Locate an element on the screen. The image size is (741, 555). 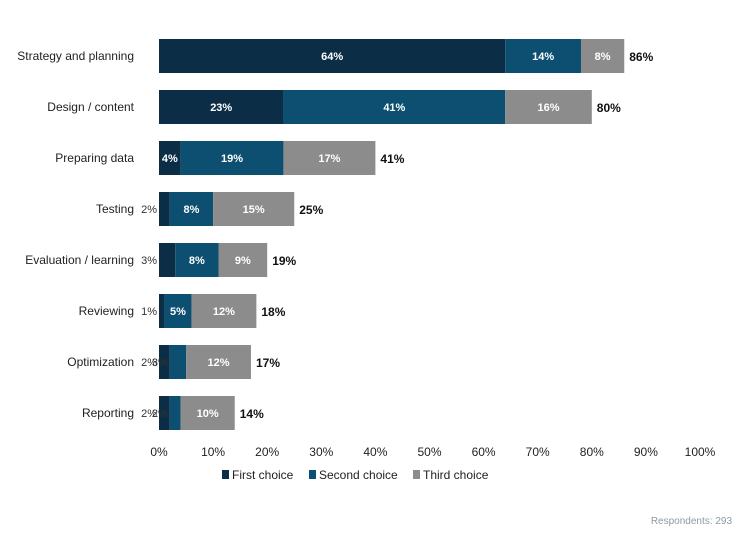
data-label-reviewing-second-choice: 5% is located at coordinates (178, 312).